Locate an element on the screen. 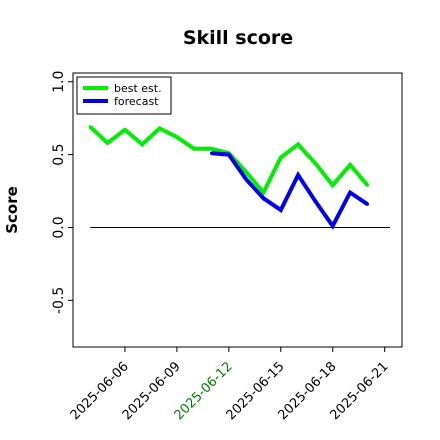 Image resolution: width=440 pixels, height=440 pixels. chart-title: Skill score is located at coordinates (238, 38).